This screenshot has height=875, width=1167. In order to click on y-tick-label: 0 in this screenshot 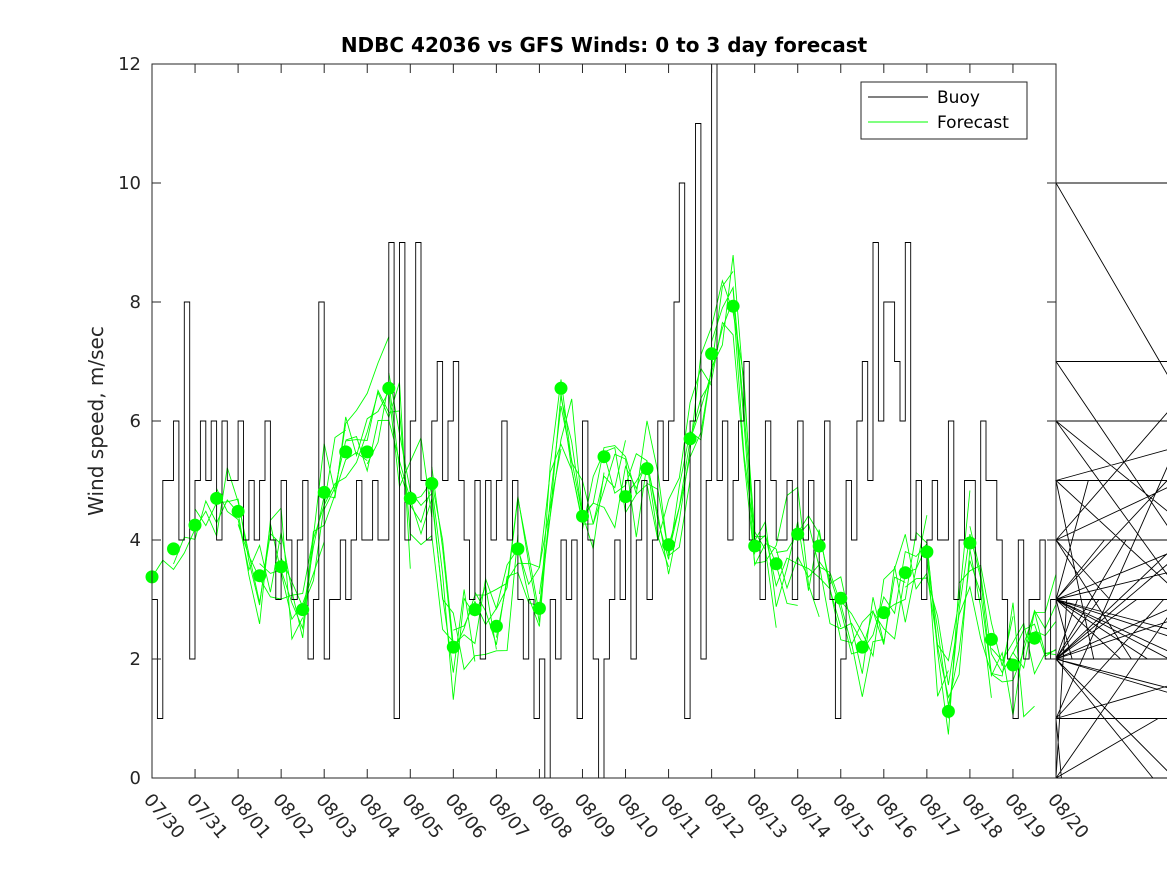, I will do `click(135, 778)`.